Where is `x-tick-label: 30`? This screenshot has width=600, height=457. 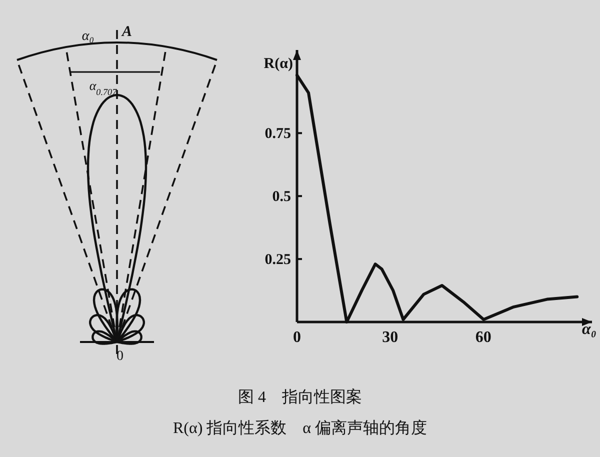 x-tick-label: 30 is located at coordinates (390, 337).